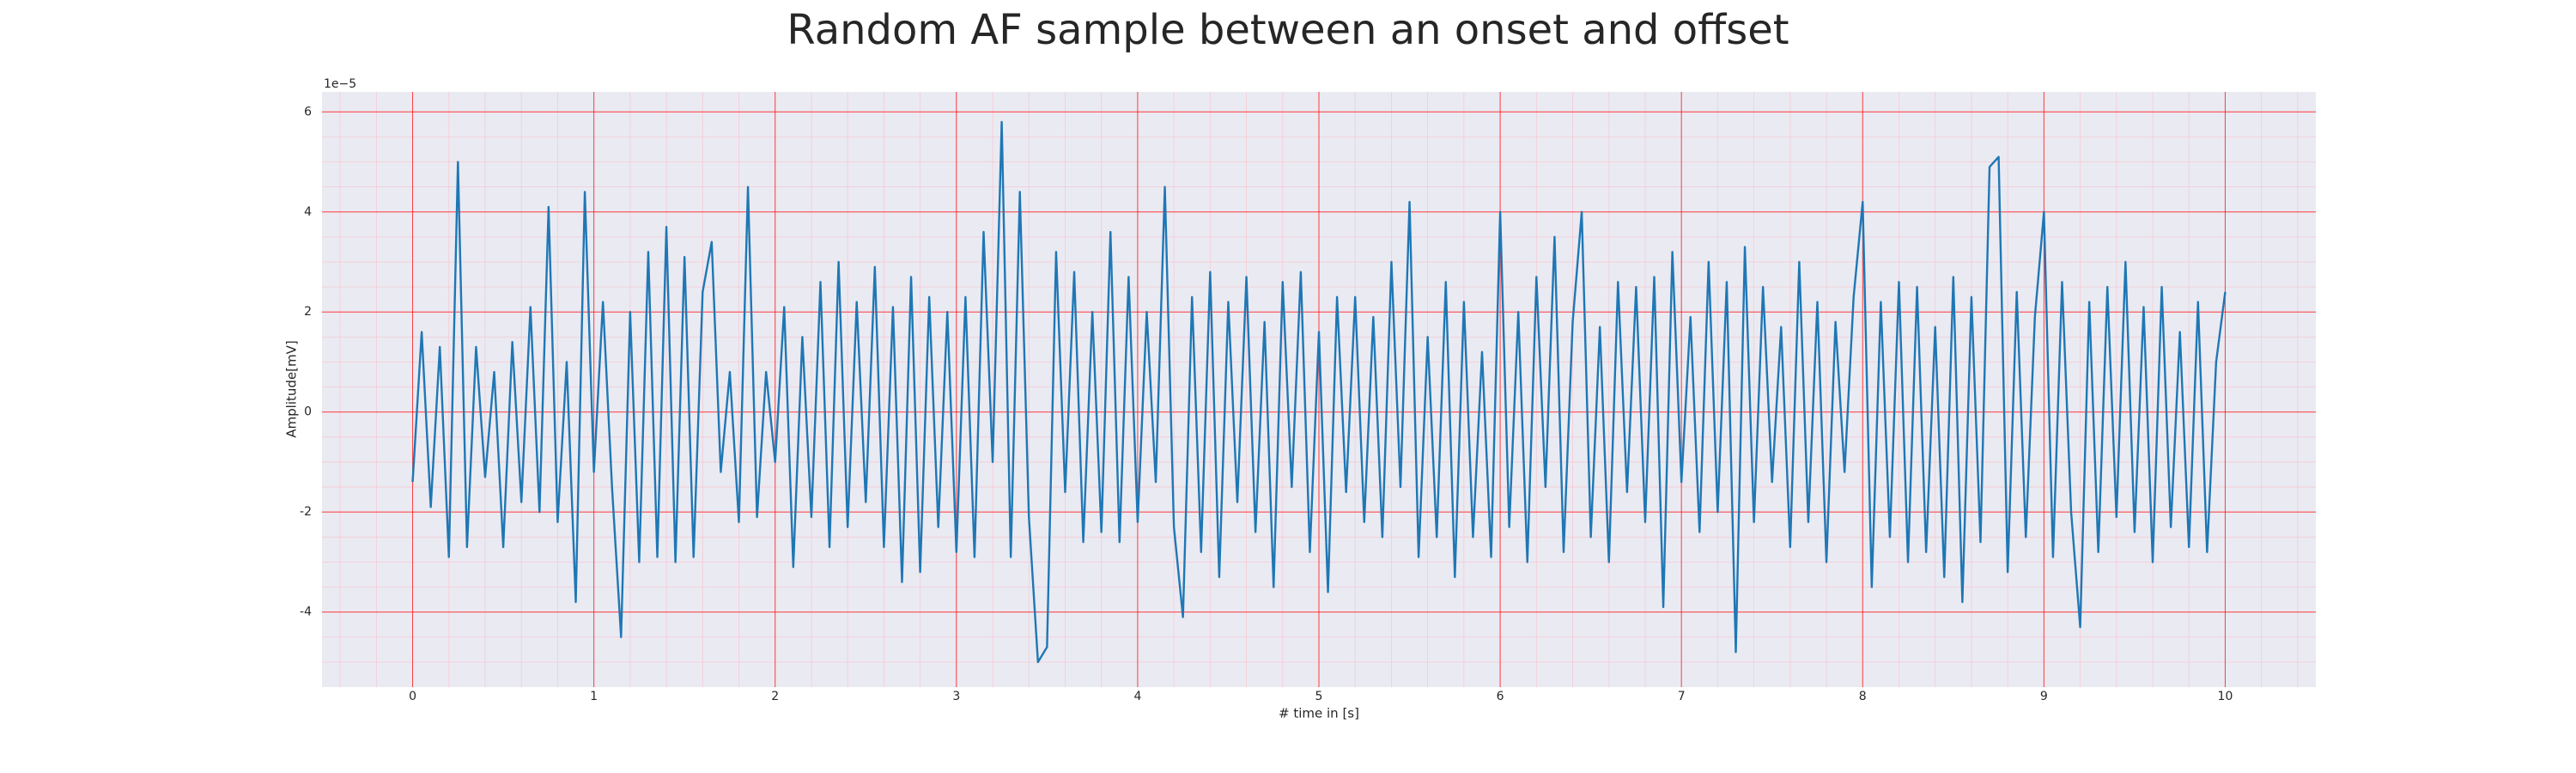 The width and height of the screenshot is (2576, 773). Describe the element at coordinates (306, 612) in the screenshot. I see `y-tick-label: -4` at that location.